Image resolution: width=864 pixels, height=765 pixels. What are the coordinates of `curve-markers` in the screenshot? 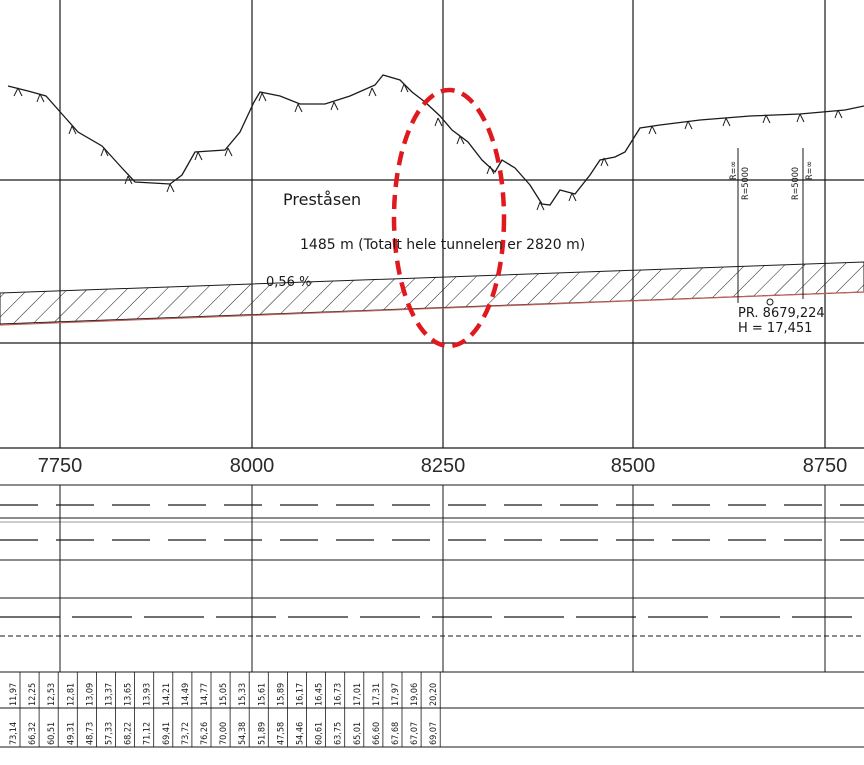 It's located at (770, 225).